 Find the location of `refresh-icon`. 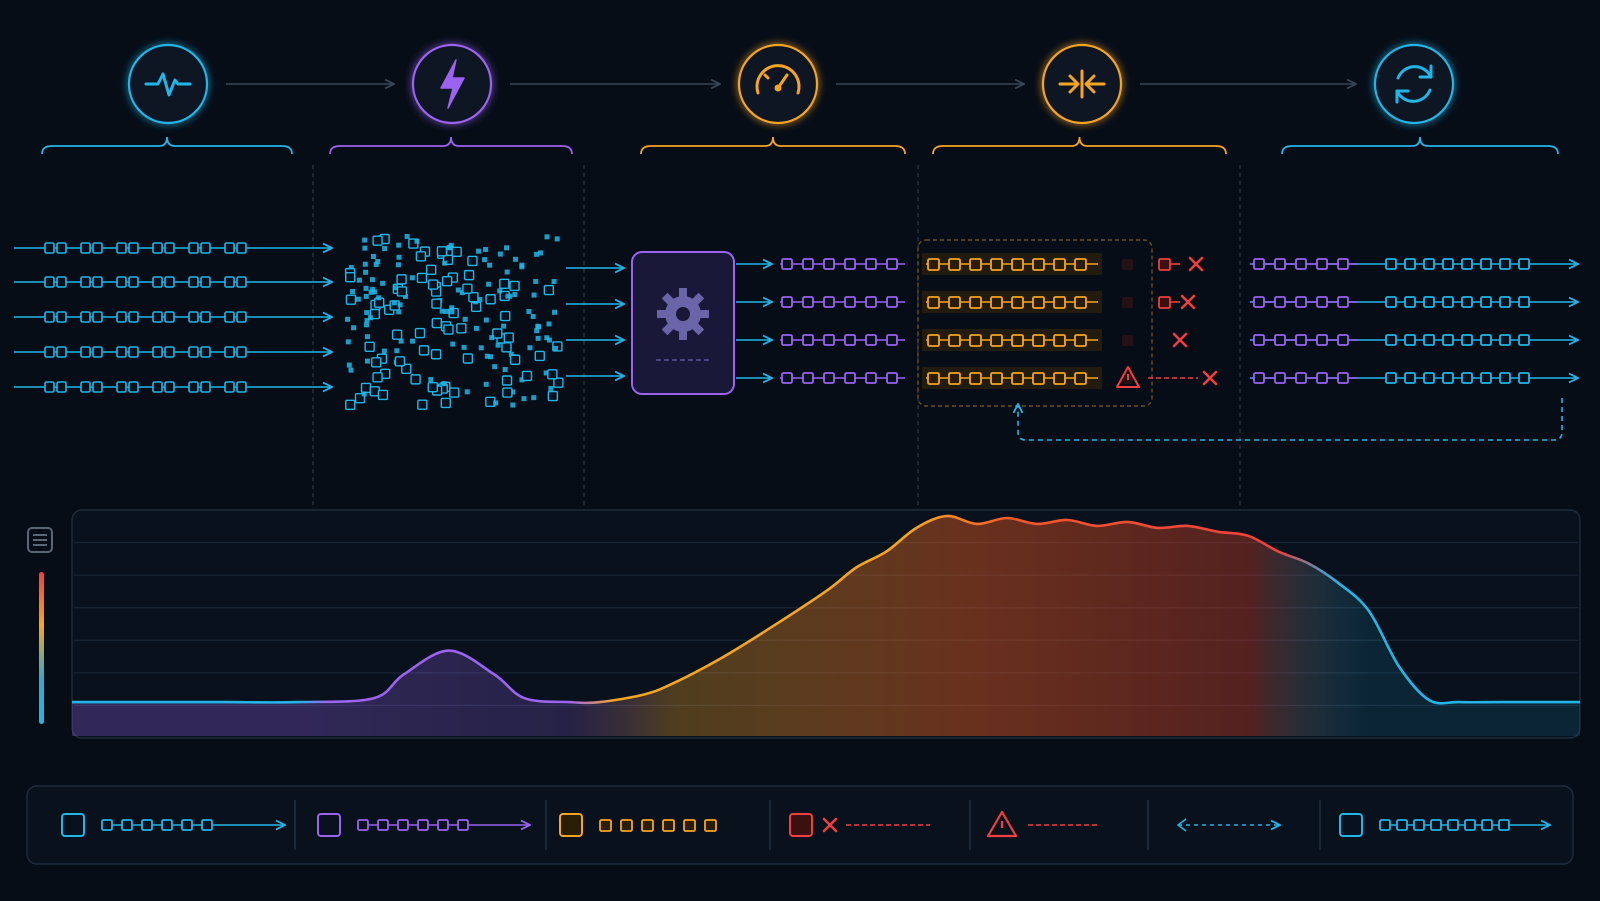

refresh-icon is located at coordinates (1414, 84).